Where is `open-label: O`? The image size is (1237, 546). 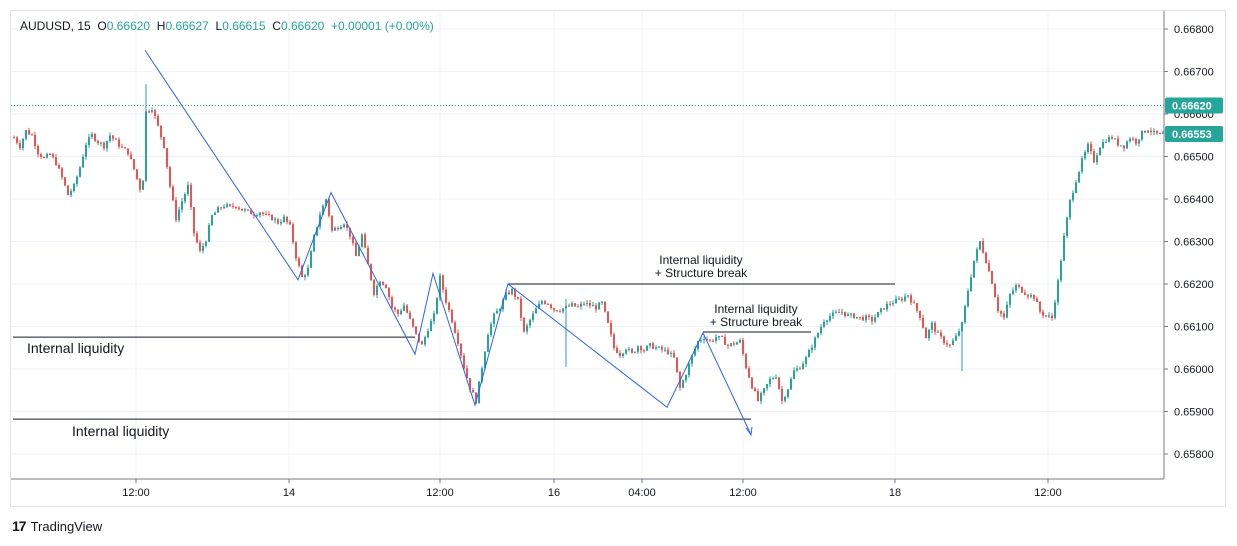 open-label: O is located at coordinates (102, 26).